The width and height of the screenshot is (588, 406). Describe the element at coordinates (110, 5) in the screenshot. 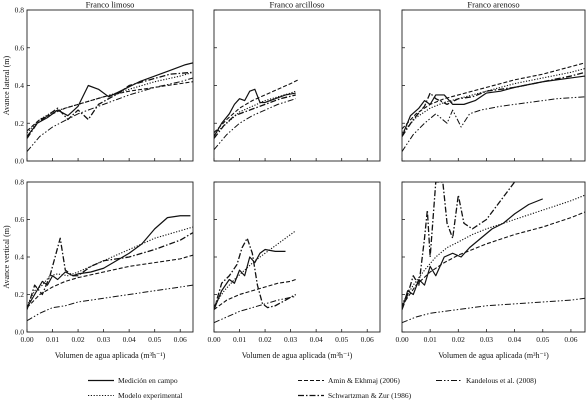

I see `panel-title: Franco limoso` at that location.